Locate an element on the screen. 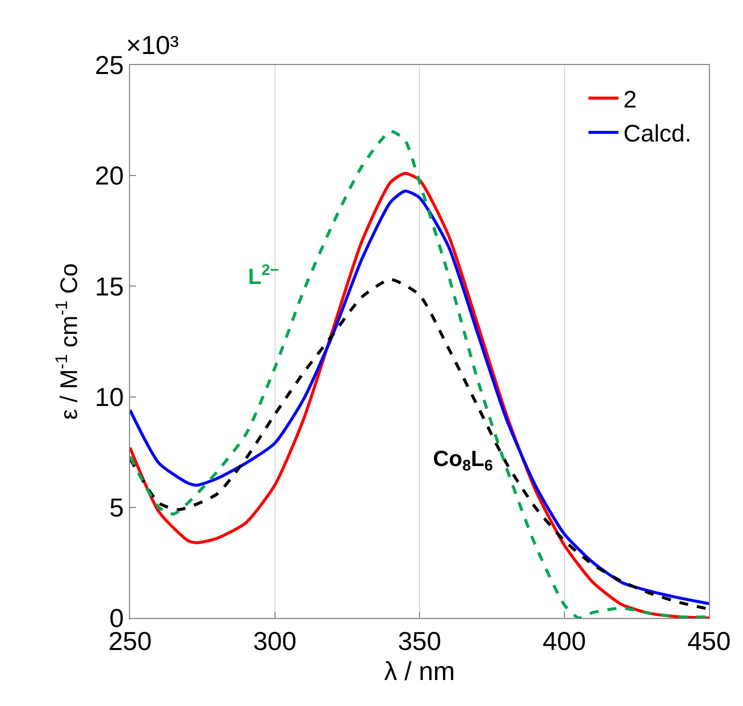  x-tick-label: 300 is located at coordinates (274, 641).